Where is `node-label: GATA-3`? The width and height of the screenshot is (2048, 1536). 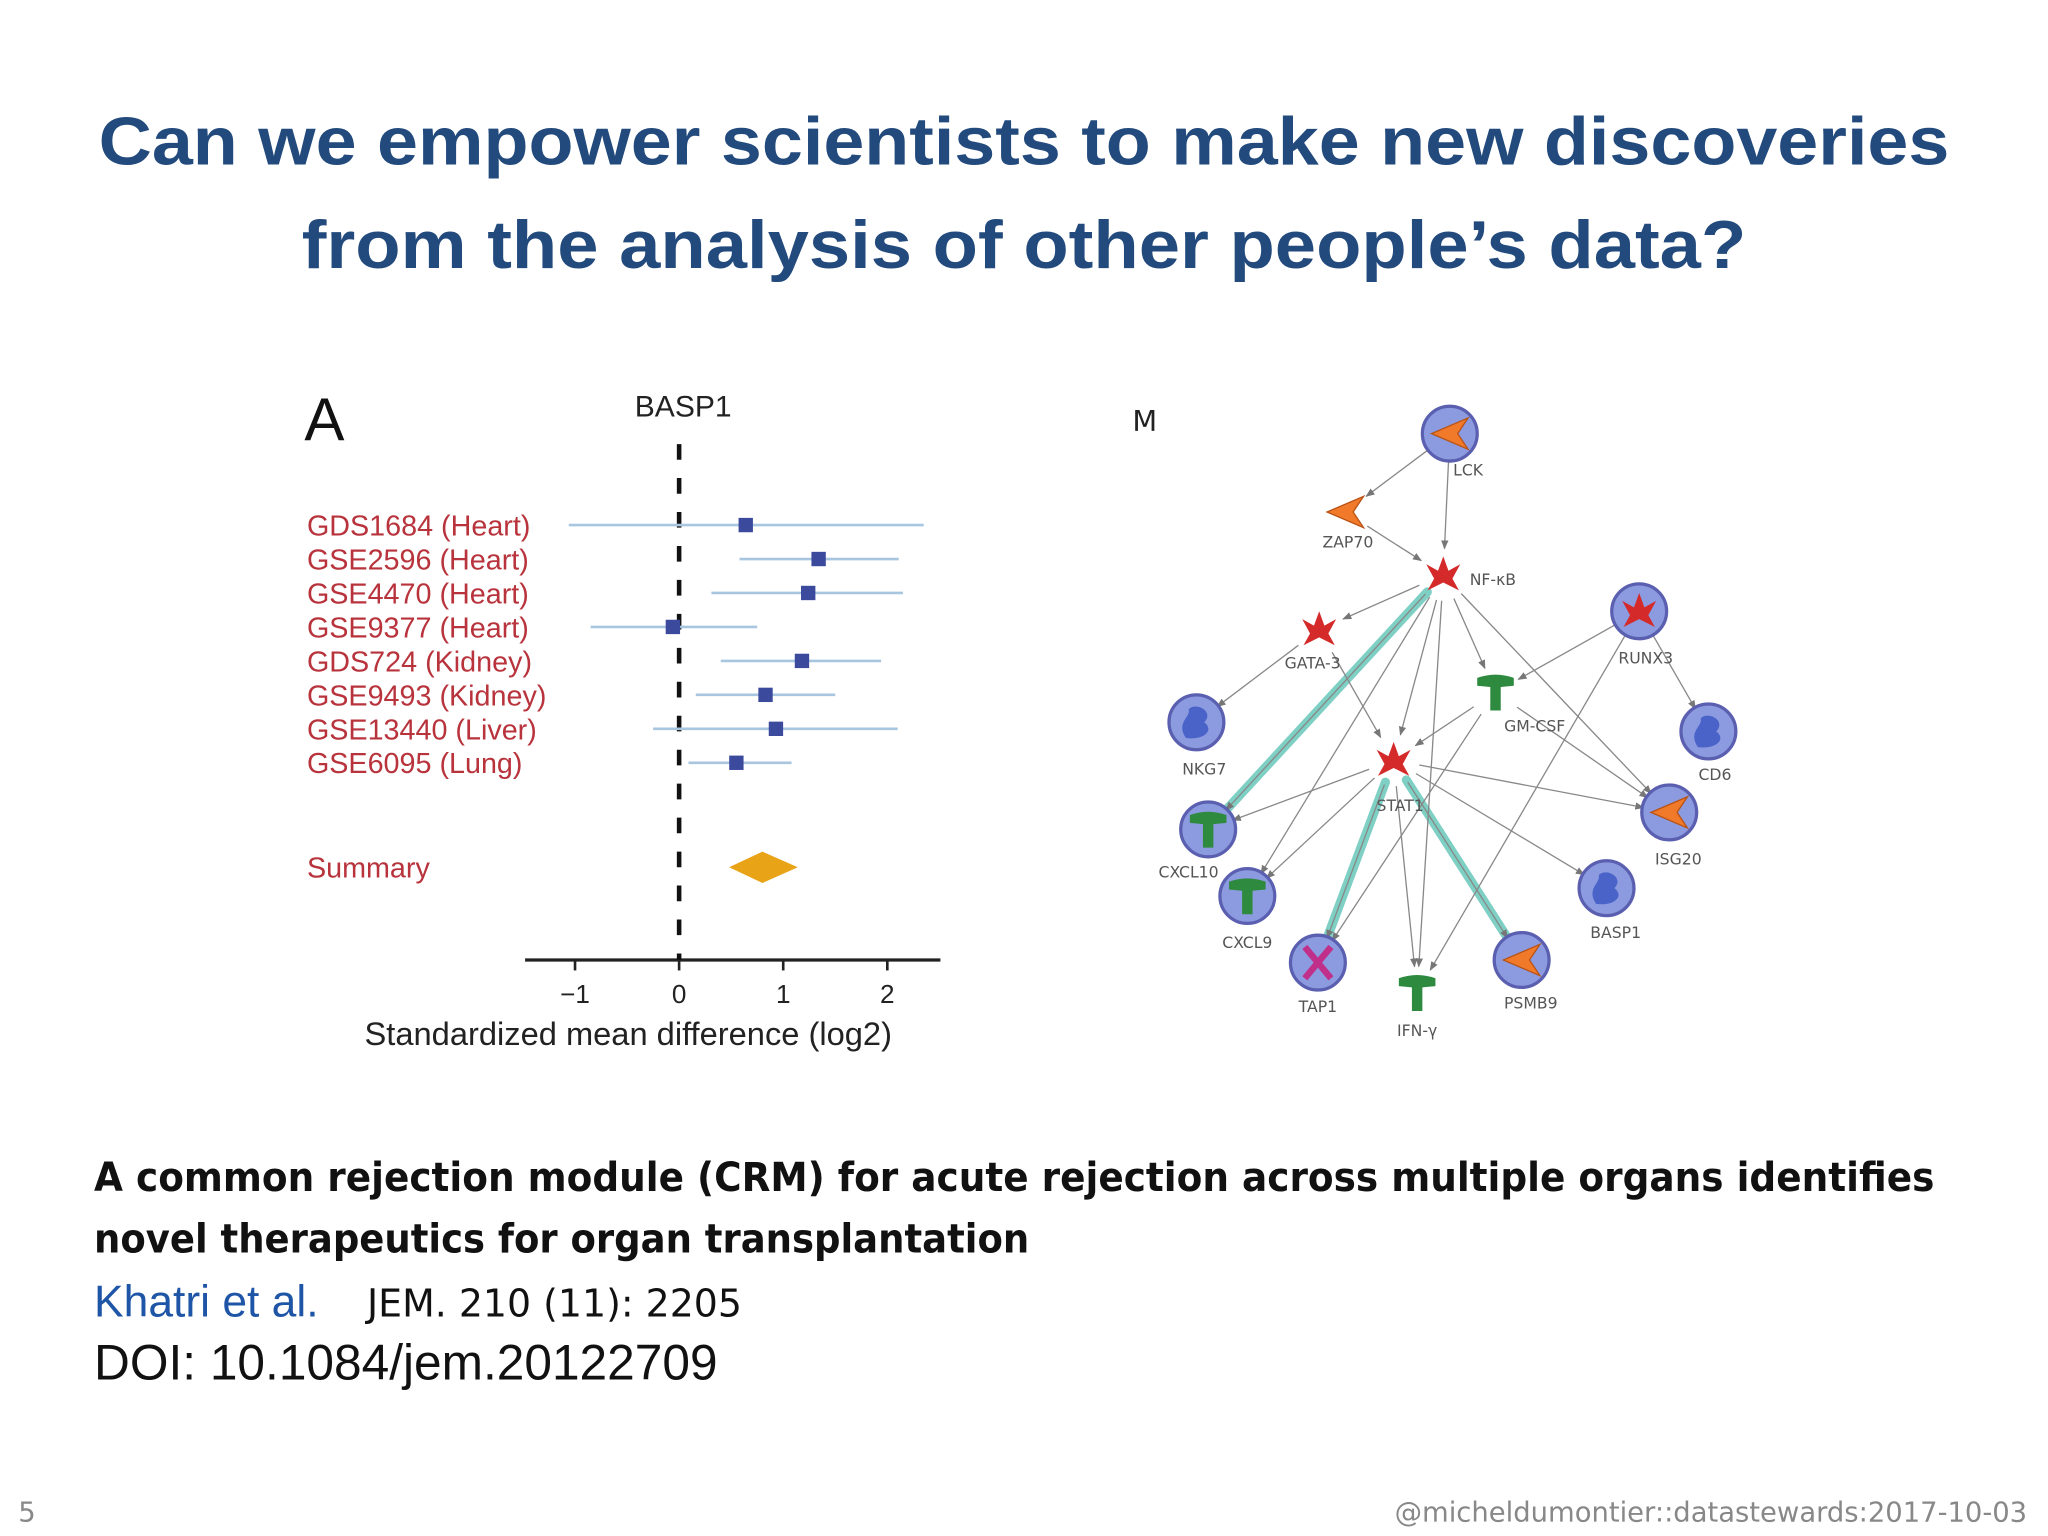 node-label: GATA-3 is located at coordinates (1313, 663).